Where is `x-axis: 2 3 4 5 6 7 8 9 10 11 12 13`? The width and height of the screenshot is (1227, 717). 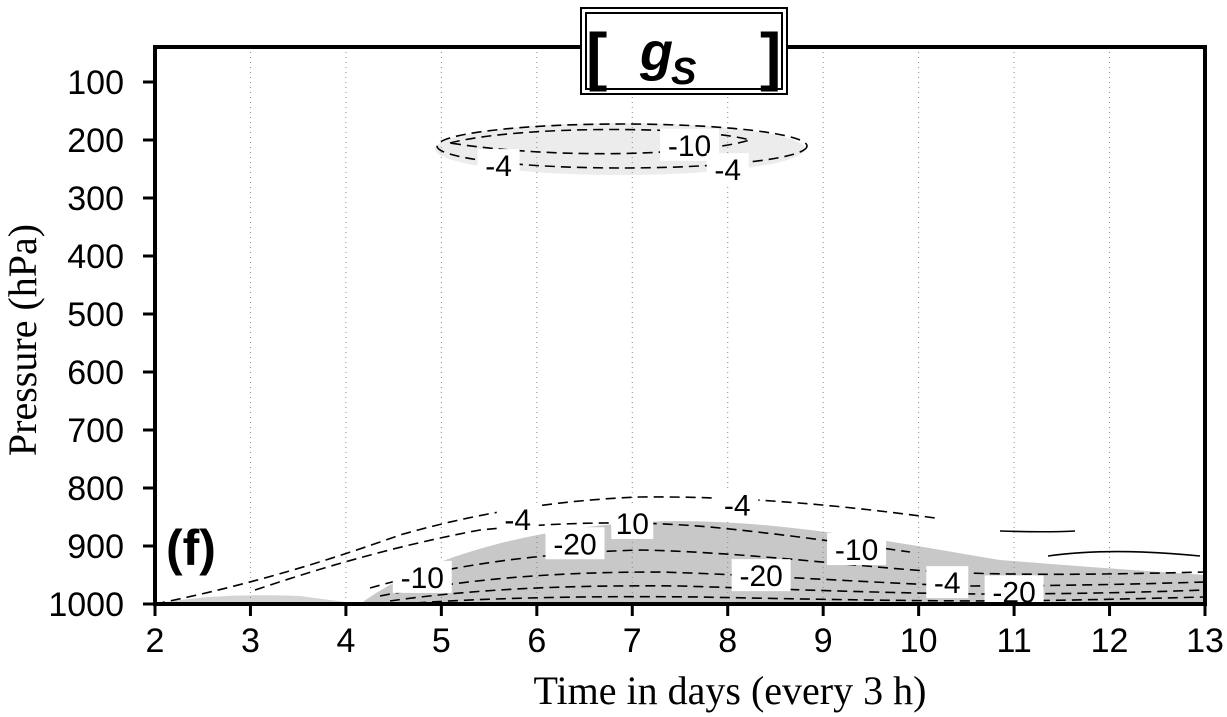 x-axis: 2 3 4 5 6 7 8 9 10 11 12 13 is located at coordinates (685, 632).